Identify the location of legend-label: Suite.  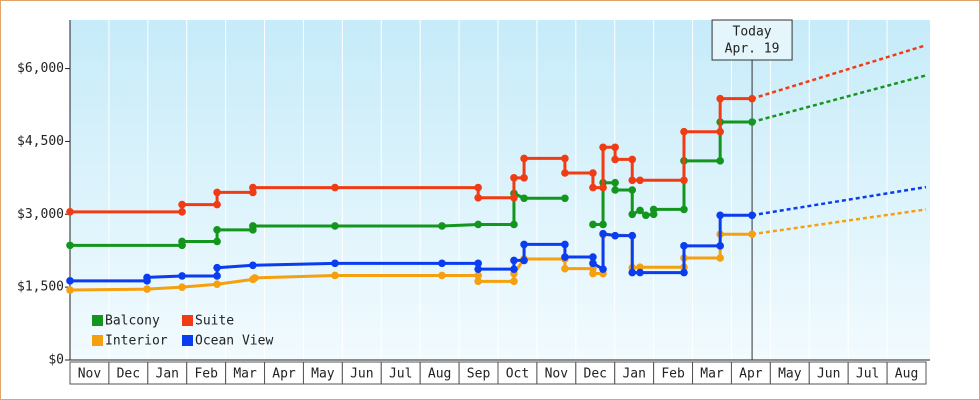
(214, 321).